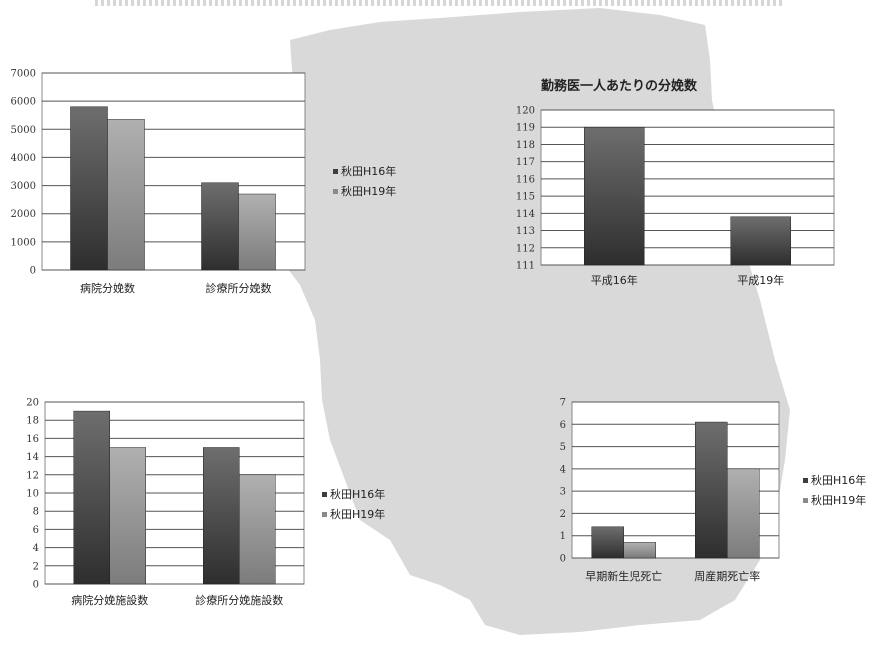 The image size is (872, 649). I want to click on y-tick-label: 5, so click(563, 447).